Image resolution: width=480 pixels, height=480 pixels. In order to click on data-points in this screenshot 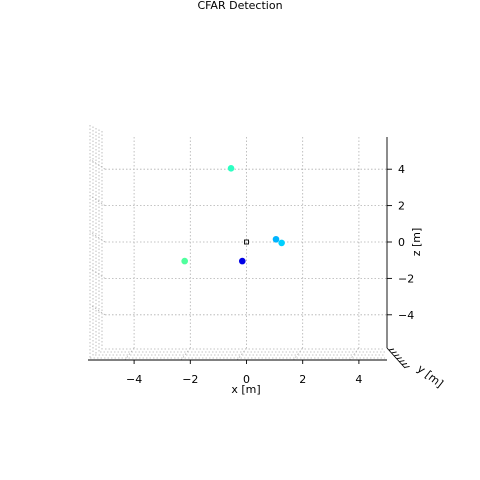, I will do `click(233, 214)`.